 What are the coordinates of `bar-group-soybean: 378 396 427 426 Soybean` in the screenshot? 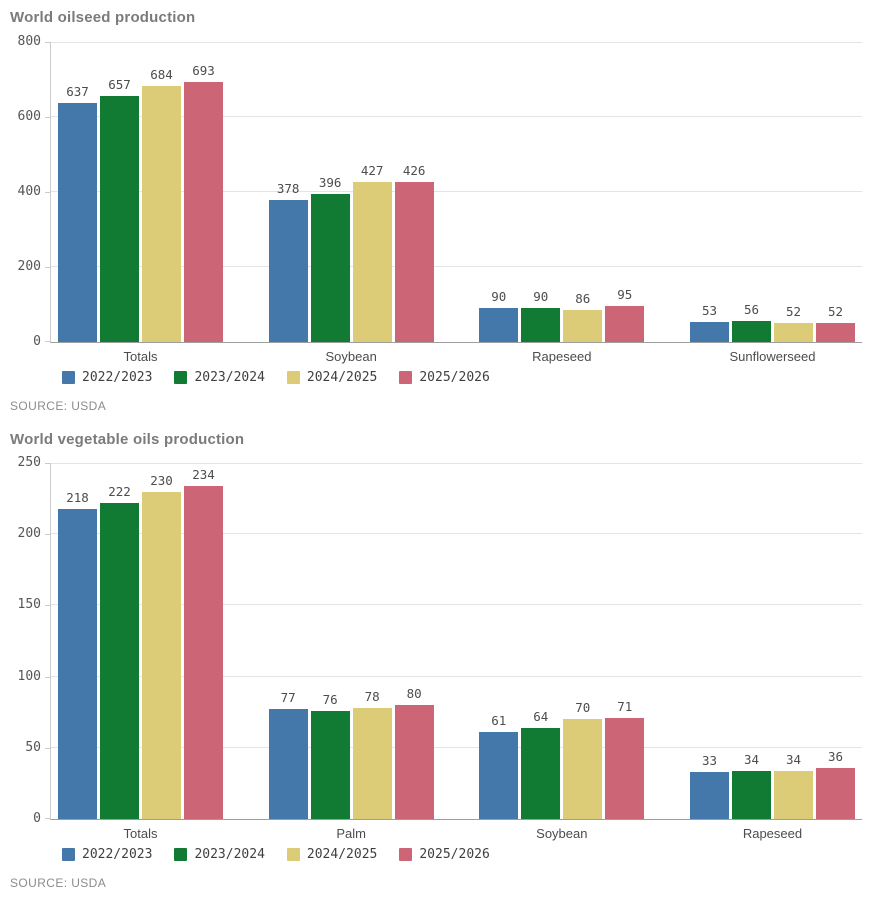 It's located at (351, 203).